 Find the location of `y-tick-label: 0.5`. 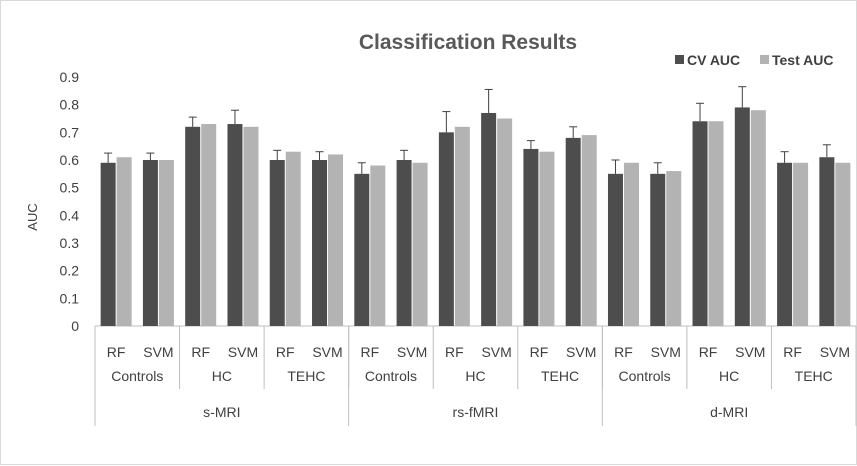

y-tick-label: 0.5 is located at coordinates (70, 188).